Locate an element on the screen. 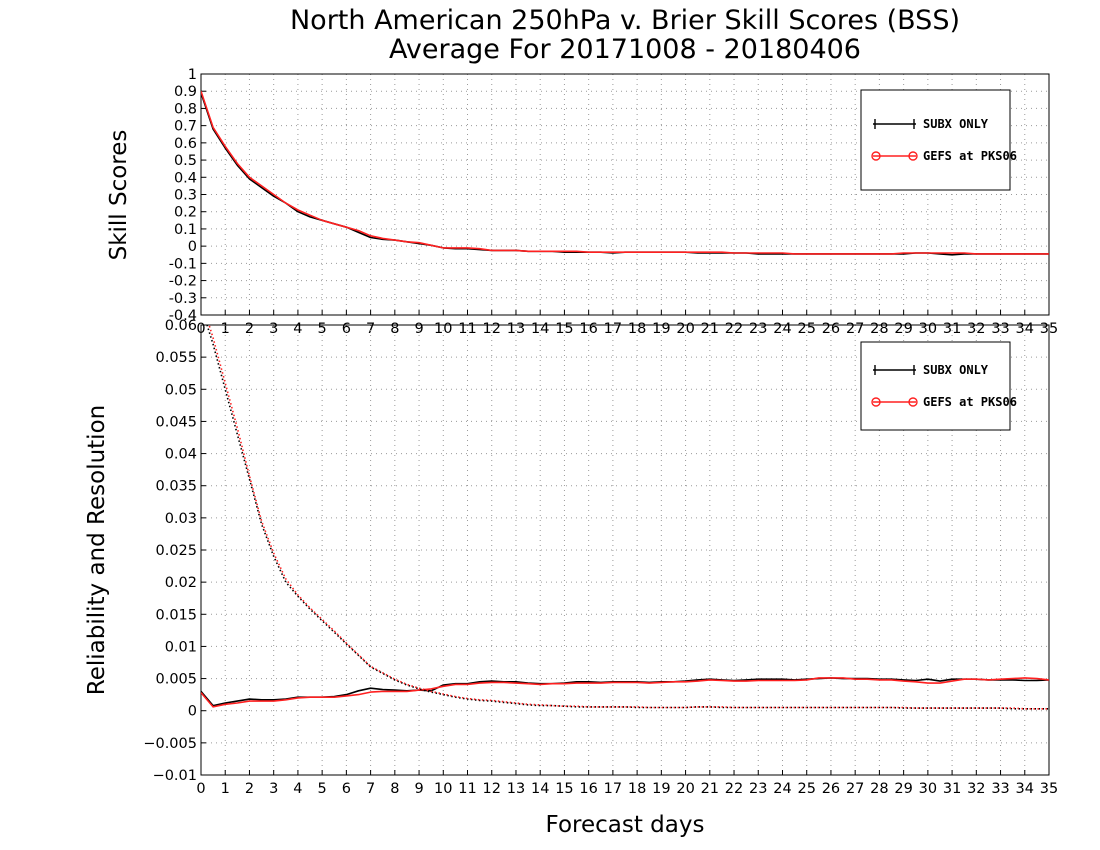  x-tick-label: 32 is located at coordinates (976, 329).